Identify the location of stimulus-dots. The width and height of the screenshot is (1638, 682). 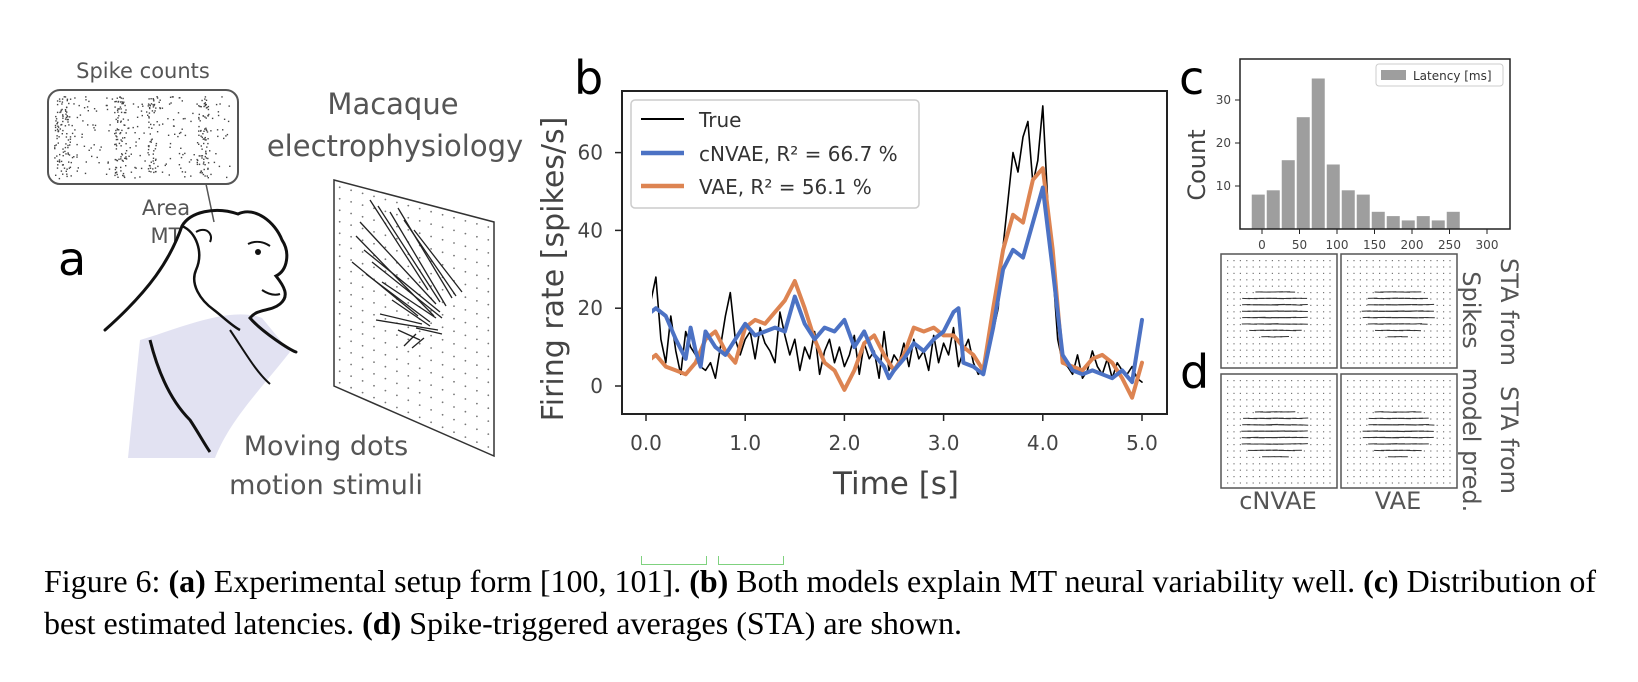
(414, 317).